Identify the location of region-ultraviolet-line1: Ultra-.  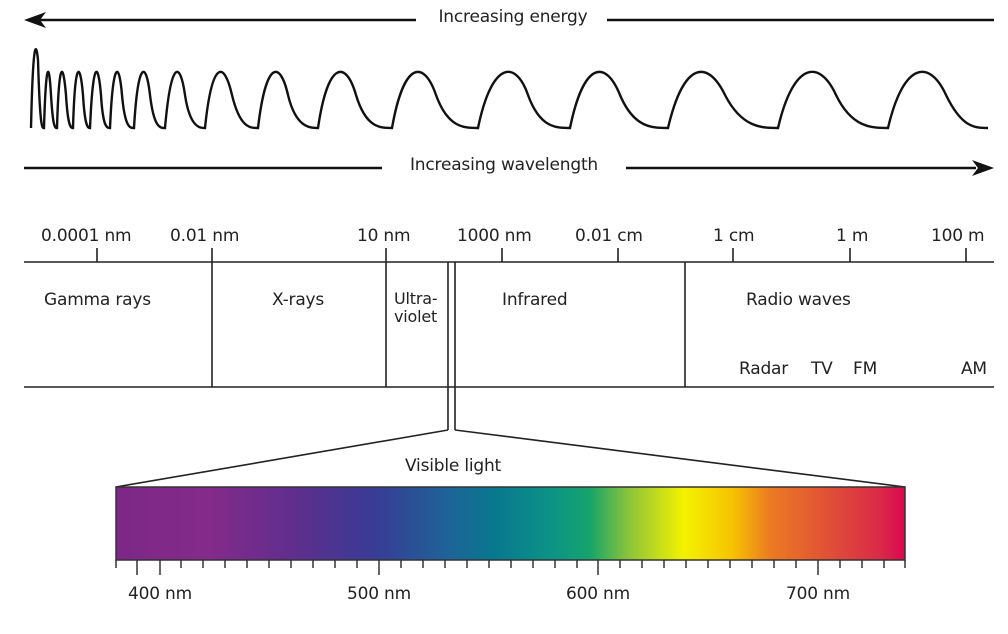
(416, 298).